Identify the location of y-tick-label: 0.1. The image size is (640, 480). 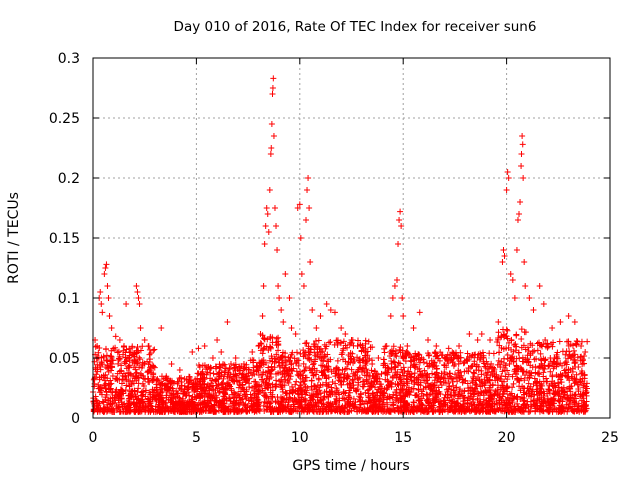
(69, 299).